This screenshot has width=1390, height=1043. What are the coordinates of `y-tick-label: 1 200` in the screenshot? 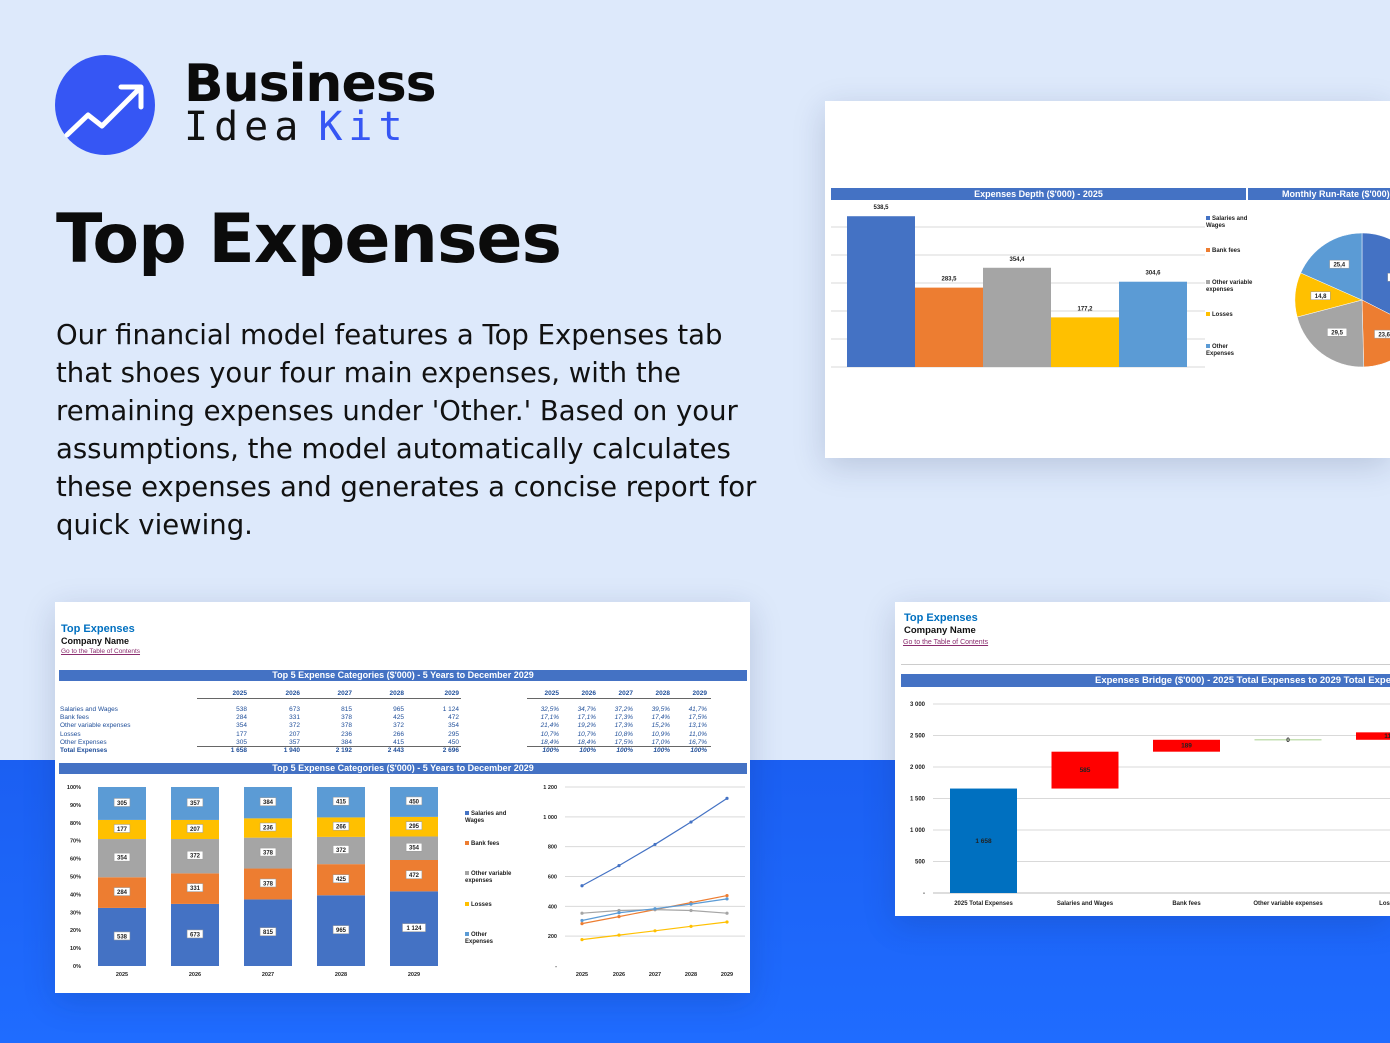 It's located at (550, 788).